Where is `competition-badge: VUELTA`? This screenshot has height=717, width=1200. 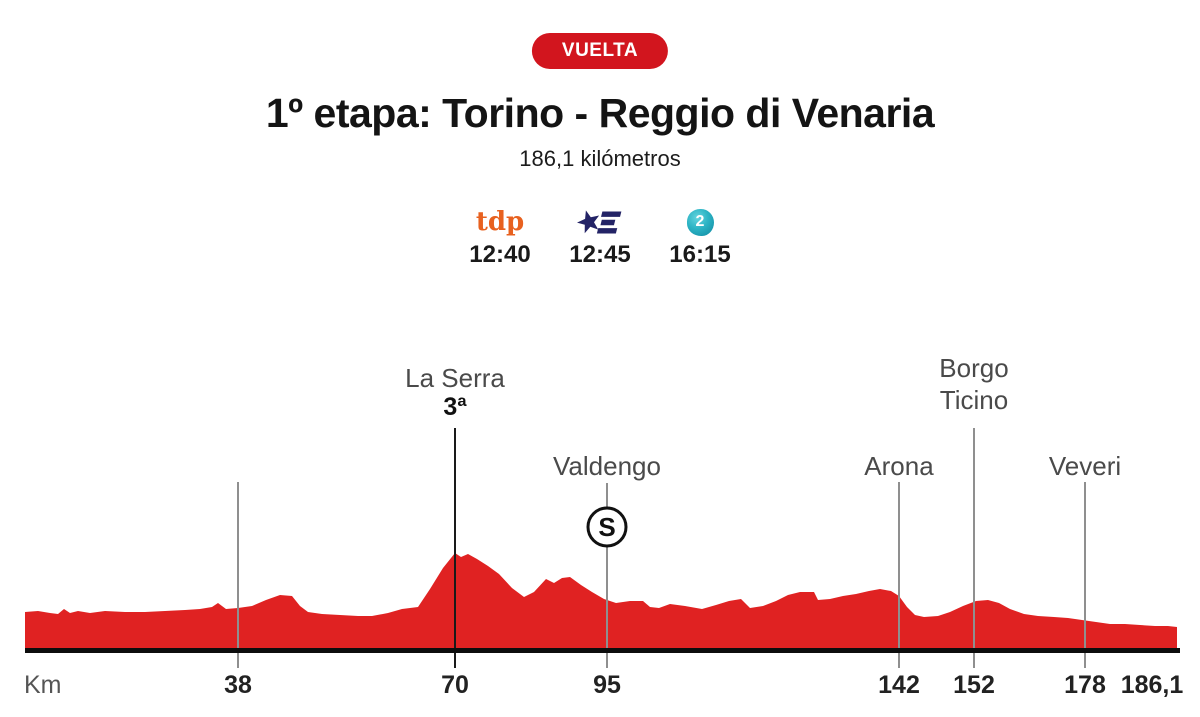 competition-badge: VUELTA is located at coordinates (600, 51).